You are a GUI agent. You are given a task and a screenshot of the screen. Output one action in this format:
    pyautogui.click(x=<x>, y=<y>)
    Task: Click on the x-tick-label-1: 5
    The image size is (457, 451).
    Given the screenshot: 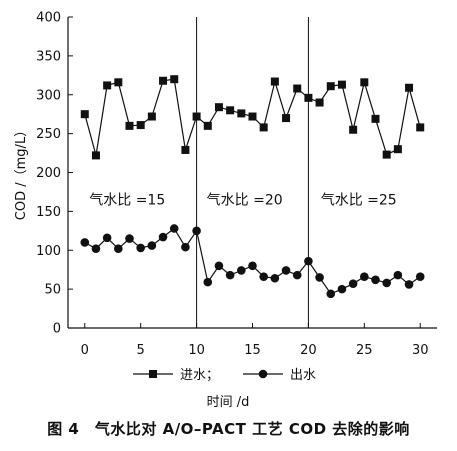 What is the action you would take?
    pyautogui.click(x=141, y=350)
    